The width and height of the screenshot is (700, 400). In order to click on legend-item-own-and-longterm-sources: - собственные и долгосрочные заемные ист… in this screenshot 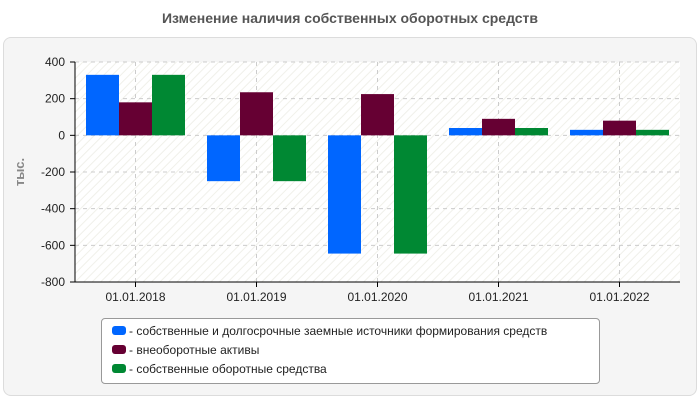, I will do `click(329, 333)`.